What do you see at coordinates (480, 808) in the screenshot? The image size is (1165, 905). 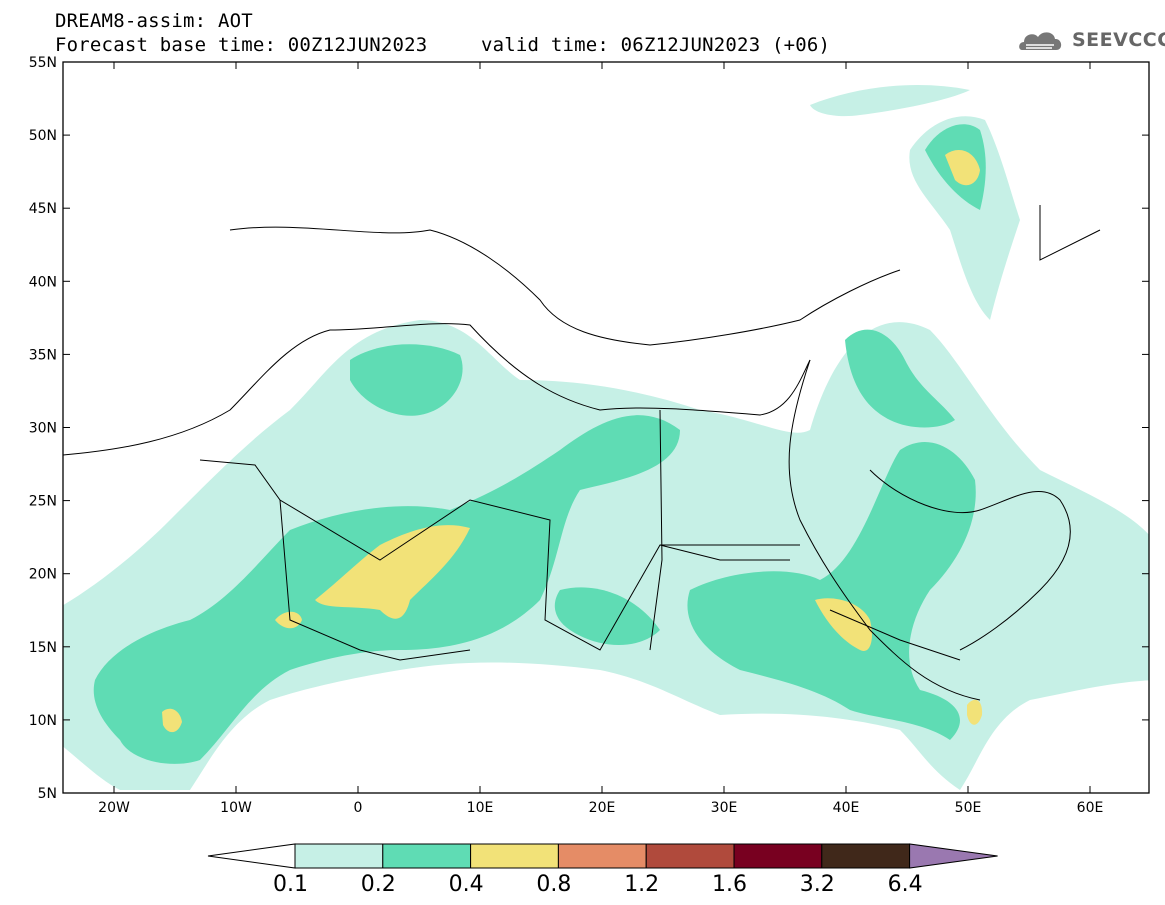 I see `lon-label: 10E` at bounding box center [480, 808].